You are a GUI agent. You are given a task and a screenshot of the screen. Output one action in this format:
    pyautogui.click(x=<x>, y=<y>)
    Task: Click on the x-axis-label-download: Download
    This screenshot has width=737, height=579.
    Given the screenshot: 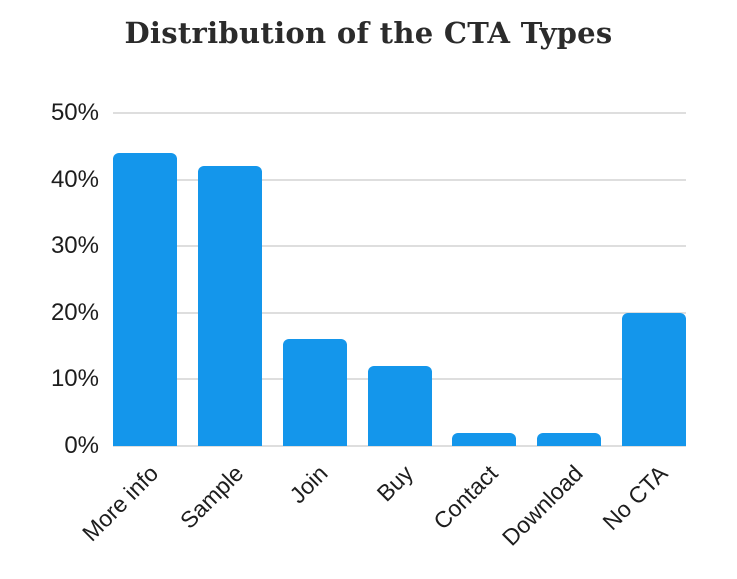 What is the action you would take?
    pyautogui.click(x=542, y=505)
    